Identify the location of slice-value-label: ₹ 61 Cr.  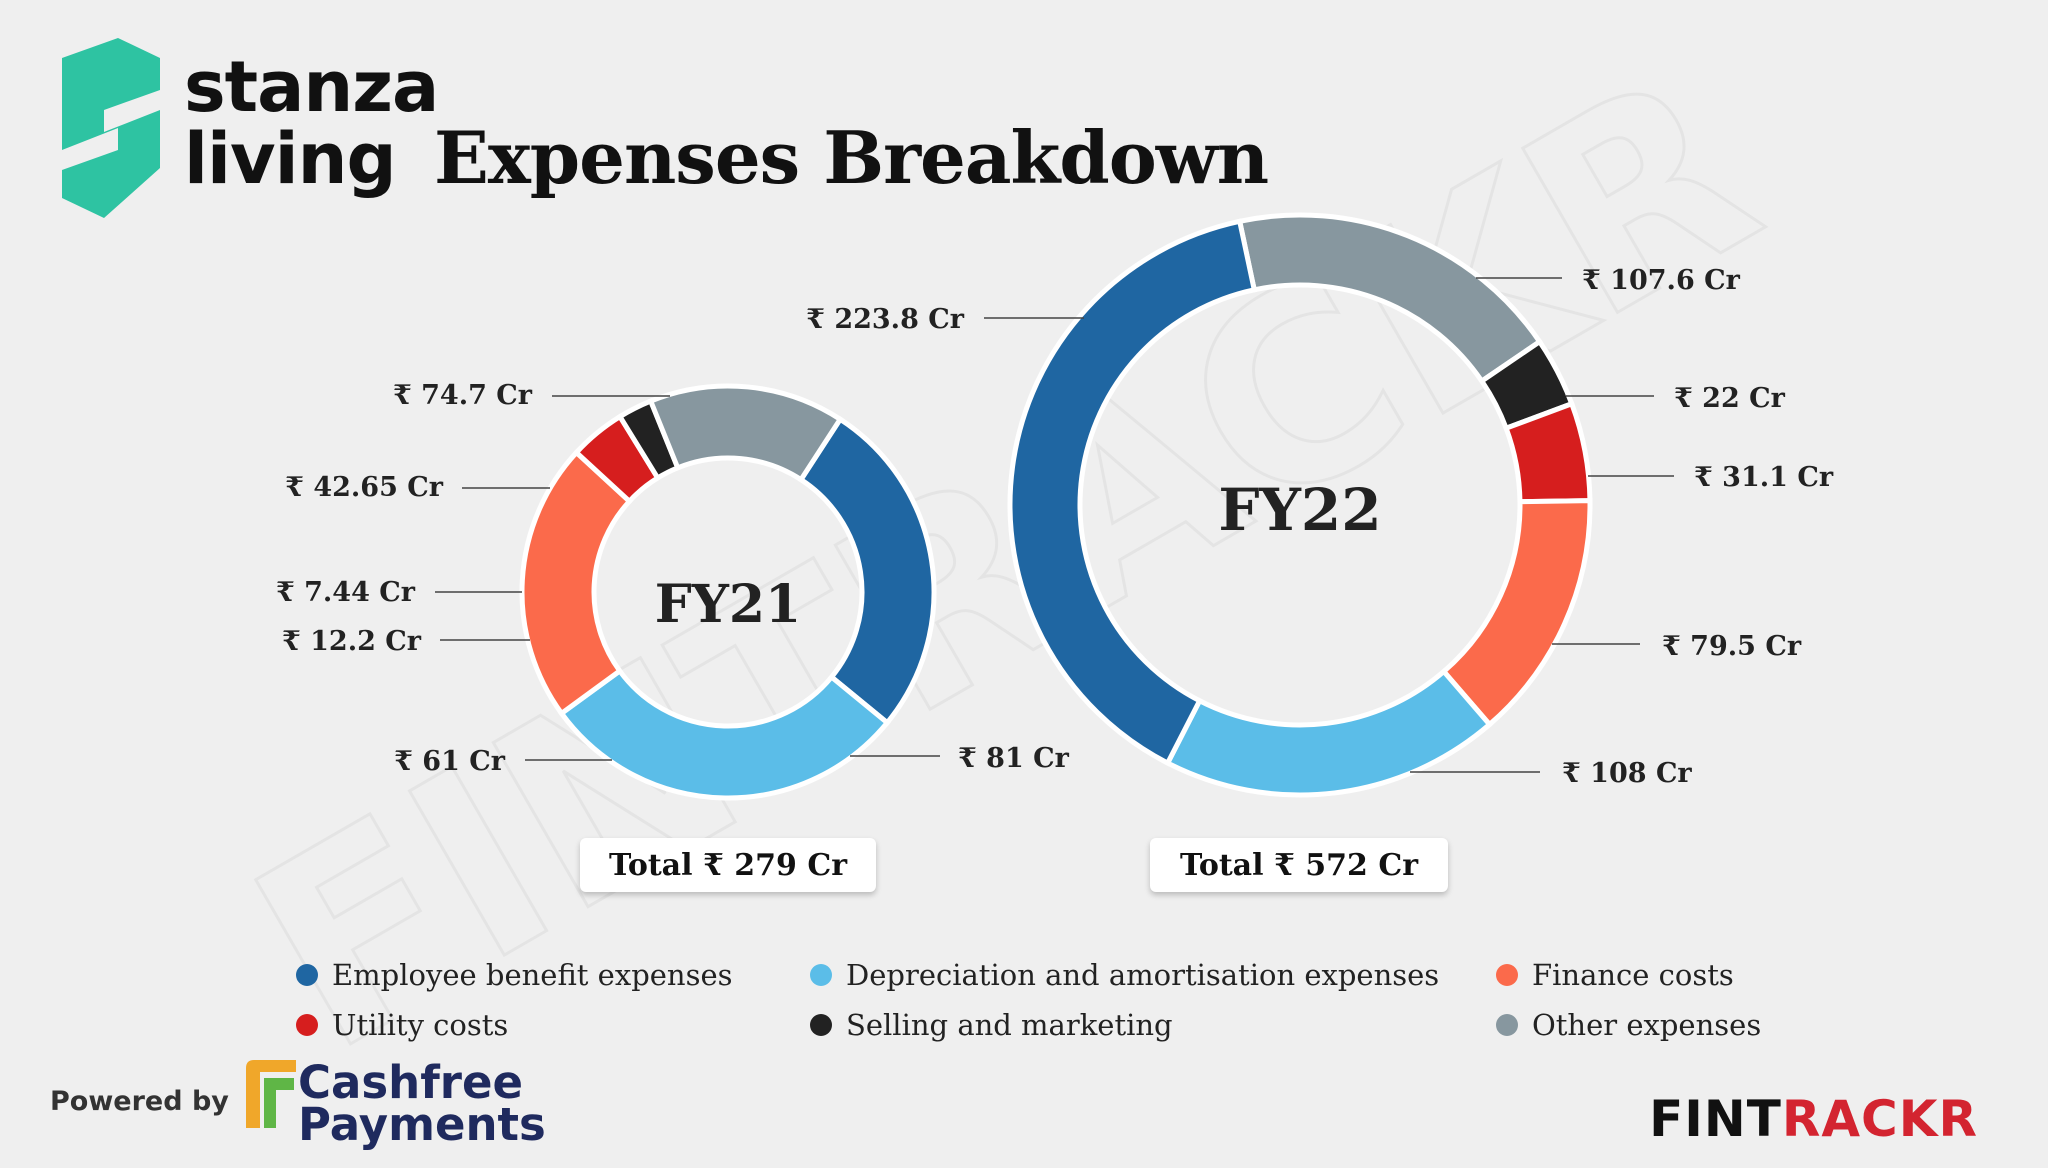
(450, 761).